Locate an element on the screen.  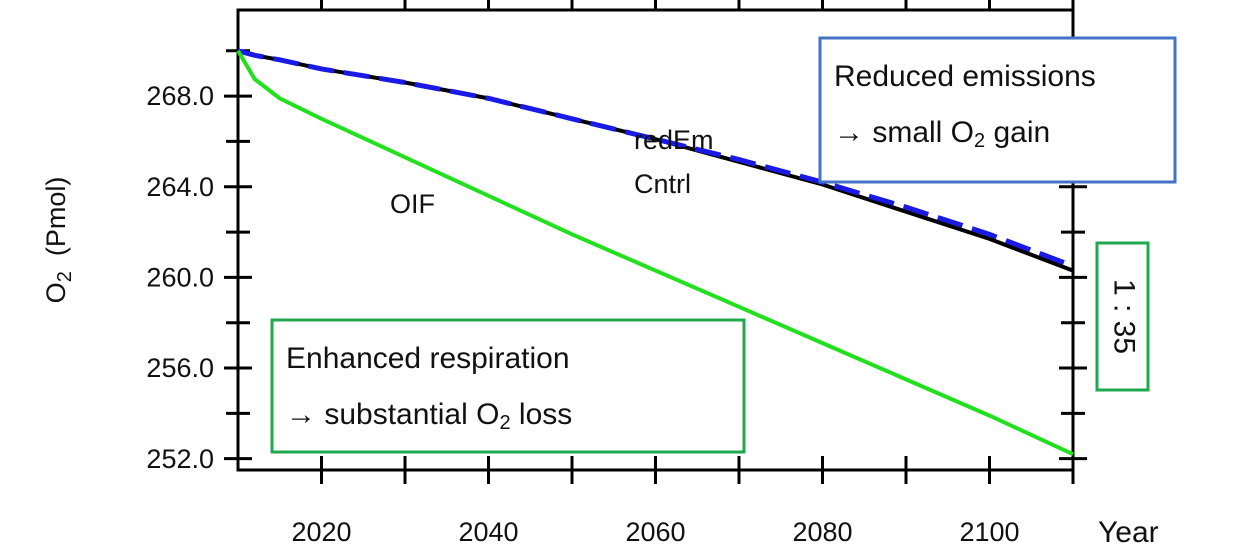
y-axis-label: O2 (Pmol) is located at coordinates (58, 240).